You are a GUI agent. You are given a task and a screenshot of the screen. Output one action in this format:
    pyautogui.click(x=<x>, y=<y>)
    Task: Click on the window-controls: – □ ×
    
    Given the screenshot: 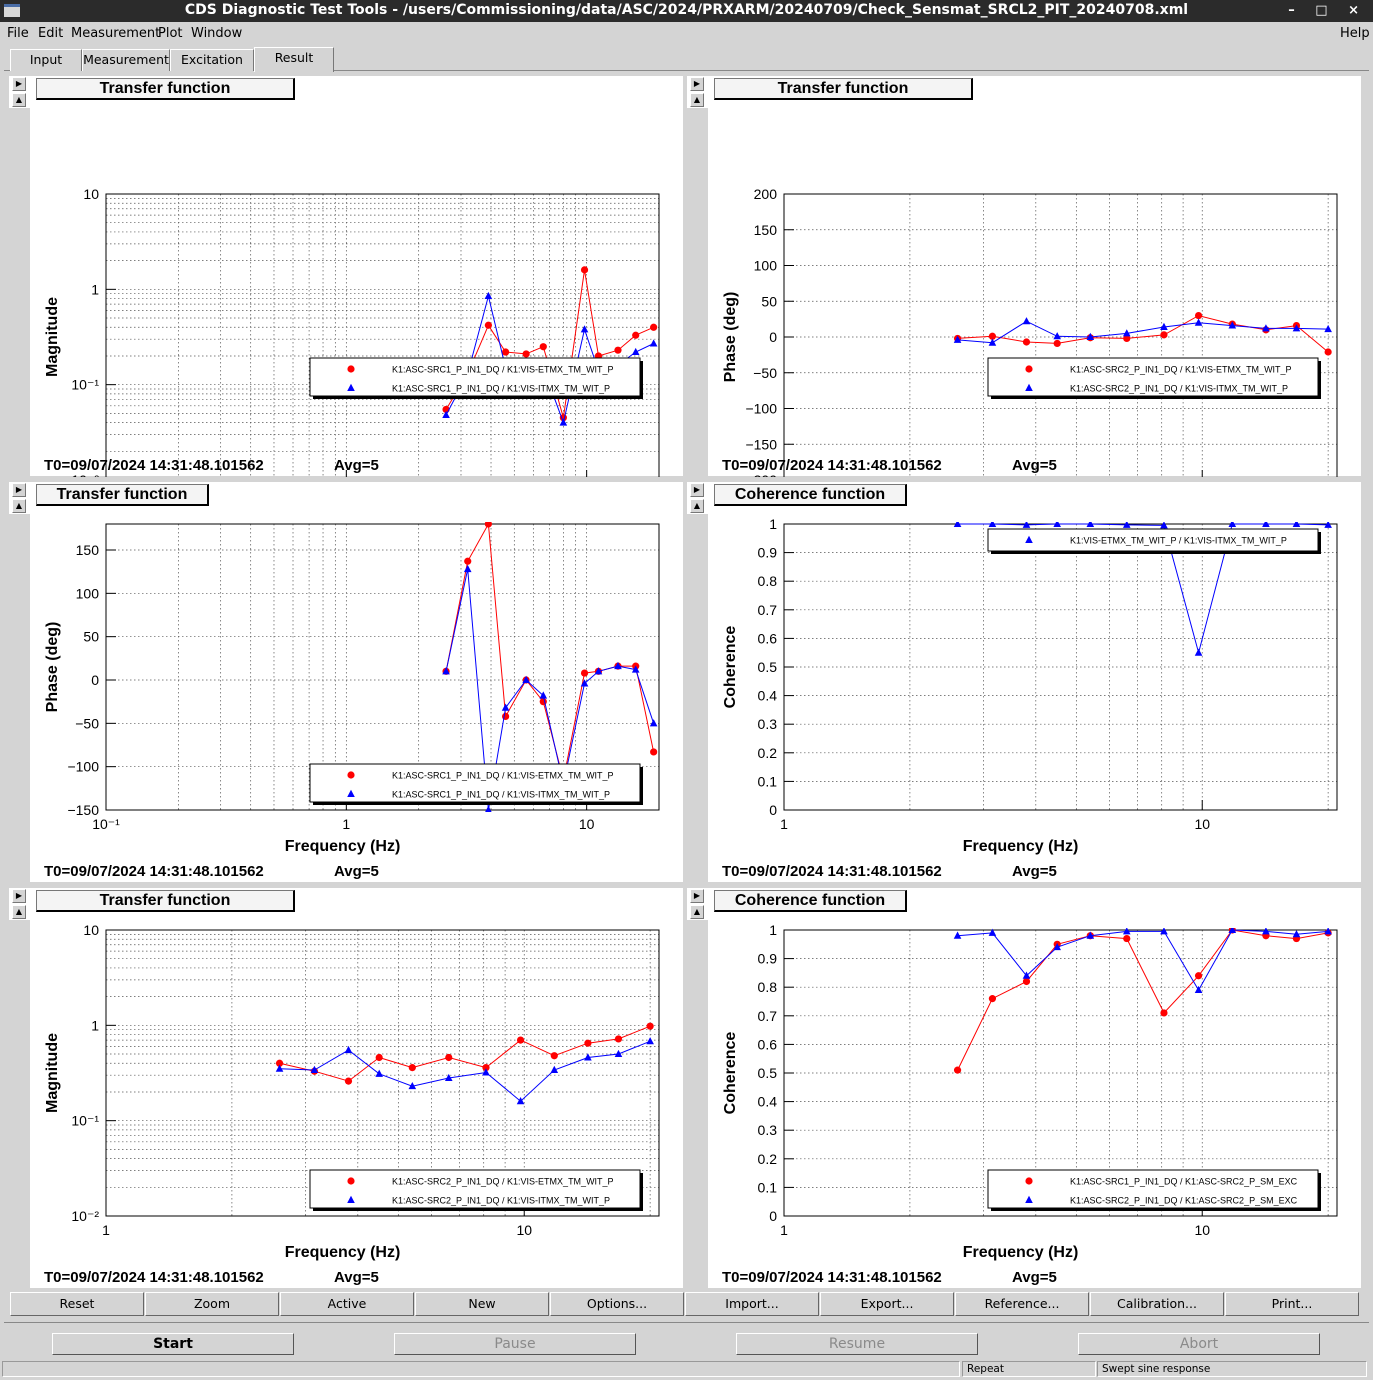 What is the action you would take?
    pyautogui.click(x=1327, y=10)
    